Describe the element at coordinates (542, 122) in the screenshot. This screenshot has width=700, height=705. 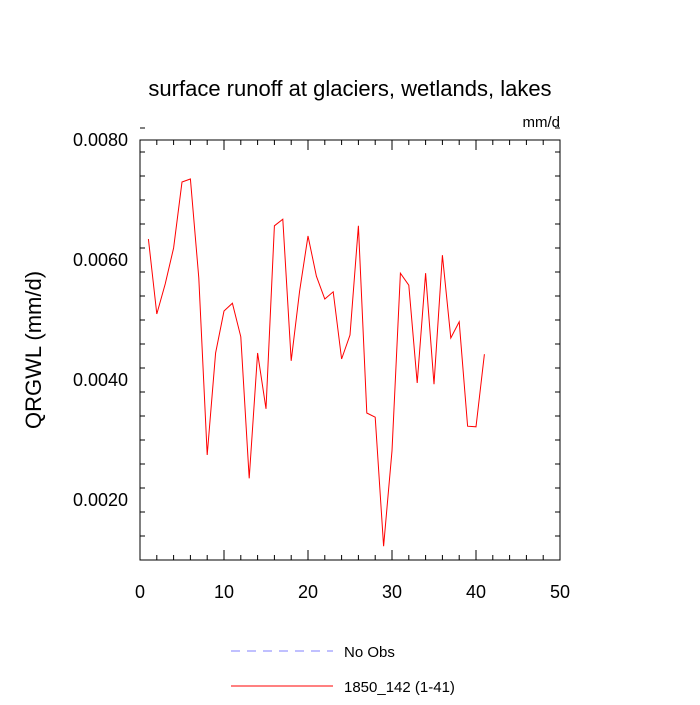
I see `units-label: mm/d` at that location.